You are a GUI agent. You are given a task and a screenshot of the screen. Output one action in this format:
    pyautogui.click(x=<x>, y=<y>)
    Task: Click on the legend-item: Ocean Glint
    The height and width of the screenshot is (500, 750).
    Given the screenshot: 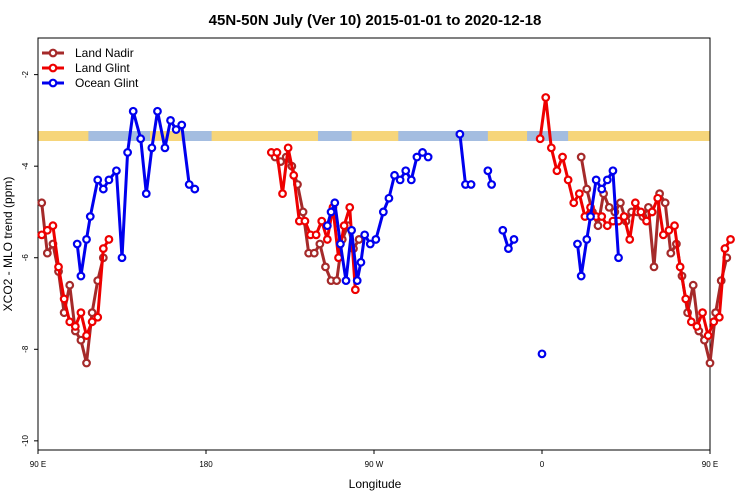 What is the action you would take?
    pyautogui.click(x=90, y=83)
    